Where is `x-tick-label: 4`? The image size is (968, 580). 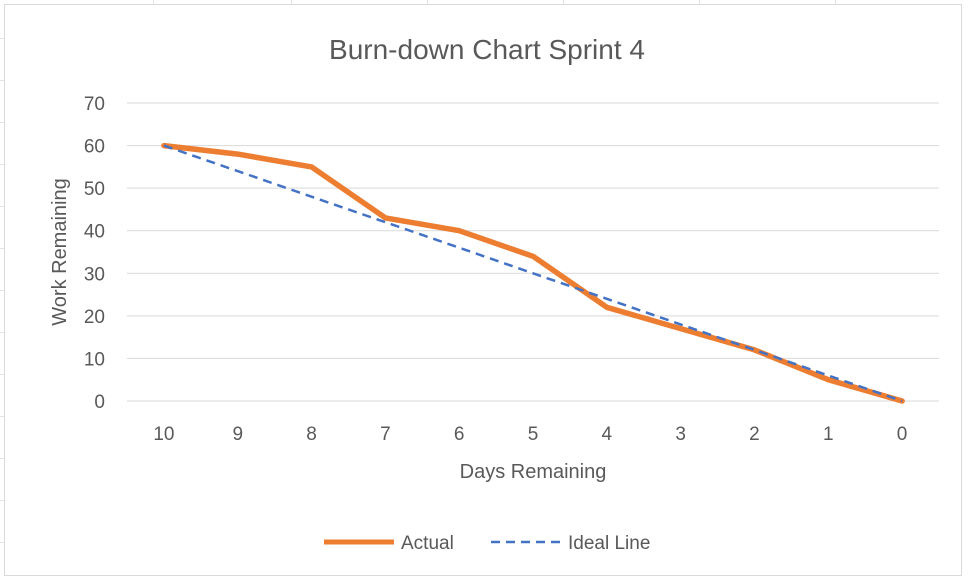
x-tick-label: 4 is located at coordinates (607, 434).